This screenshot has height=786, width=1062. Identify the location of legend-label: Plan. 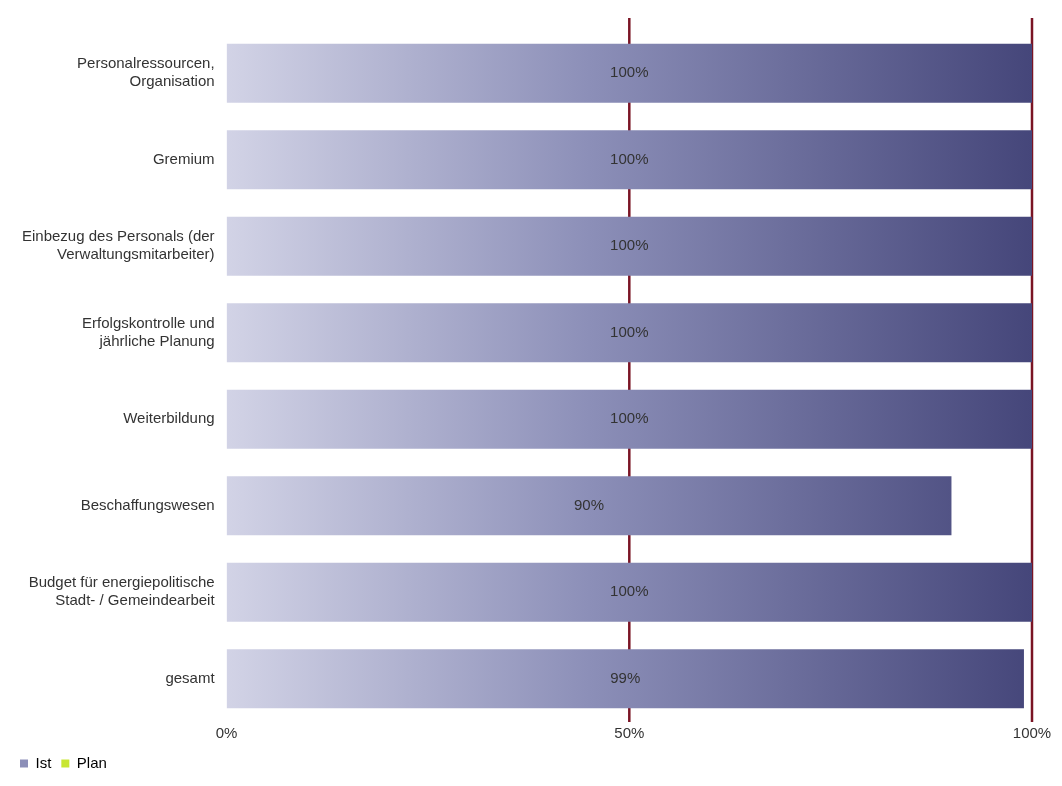
(91, 762).